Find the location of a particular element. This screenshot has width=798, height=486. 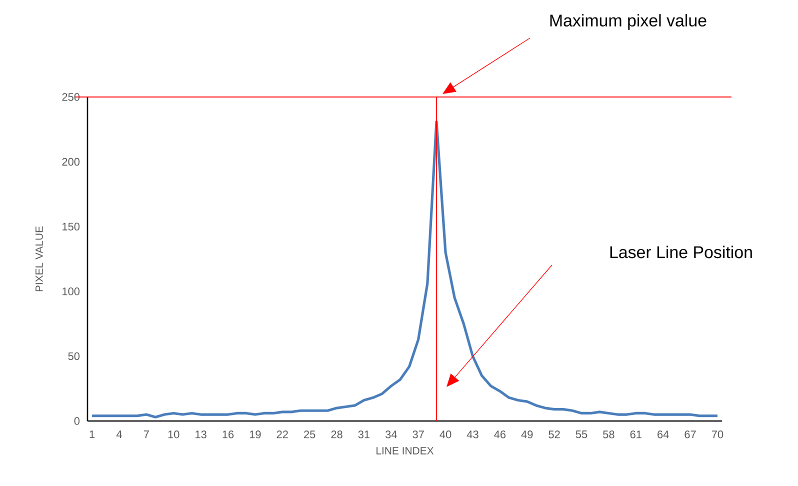

x-tick-label: 13 is located at coordinates (201, 434).